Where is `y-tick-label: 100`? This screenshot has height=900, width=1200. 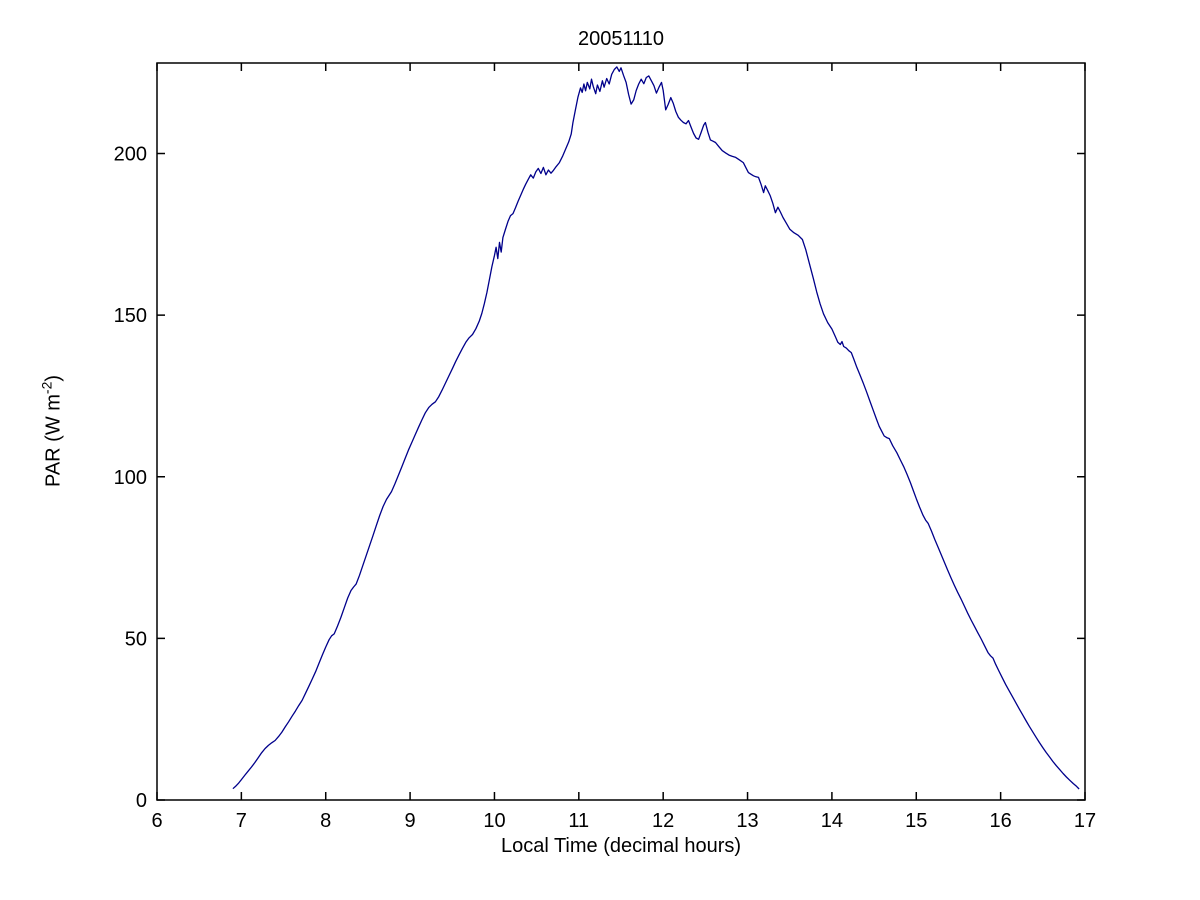
y-tick-label: 100 is located at coordinates (130, 478).